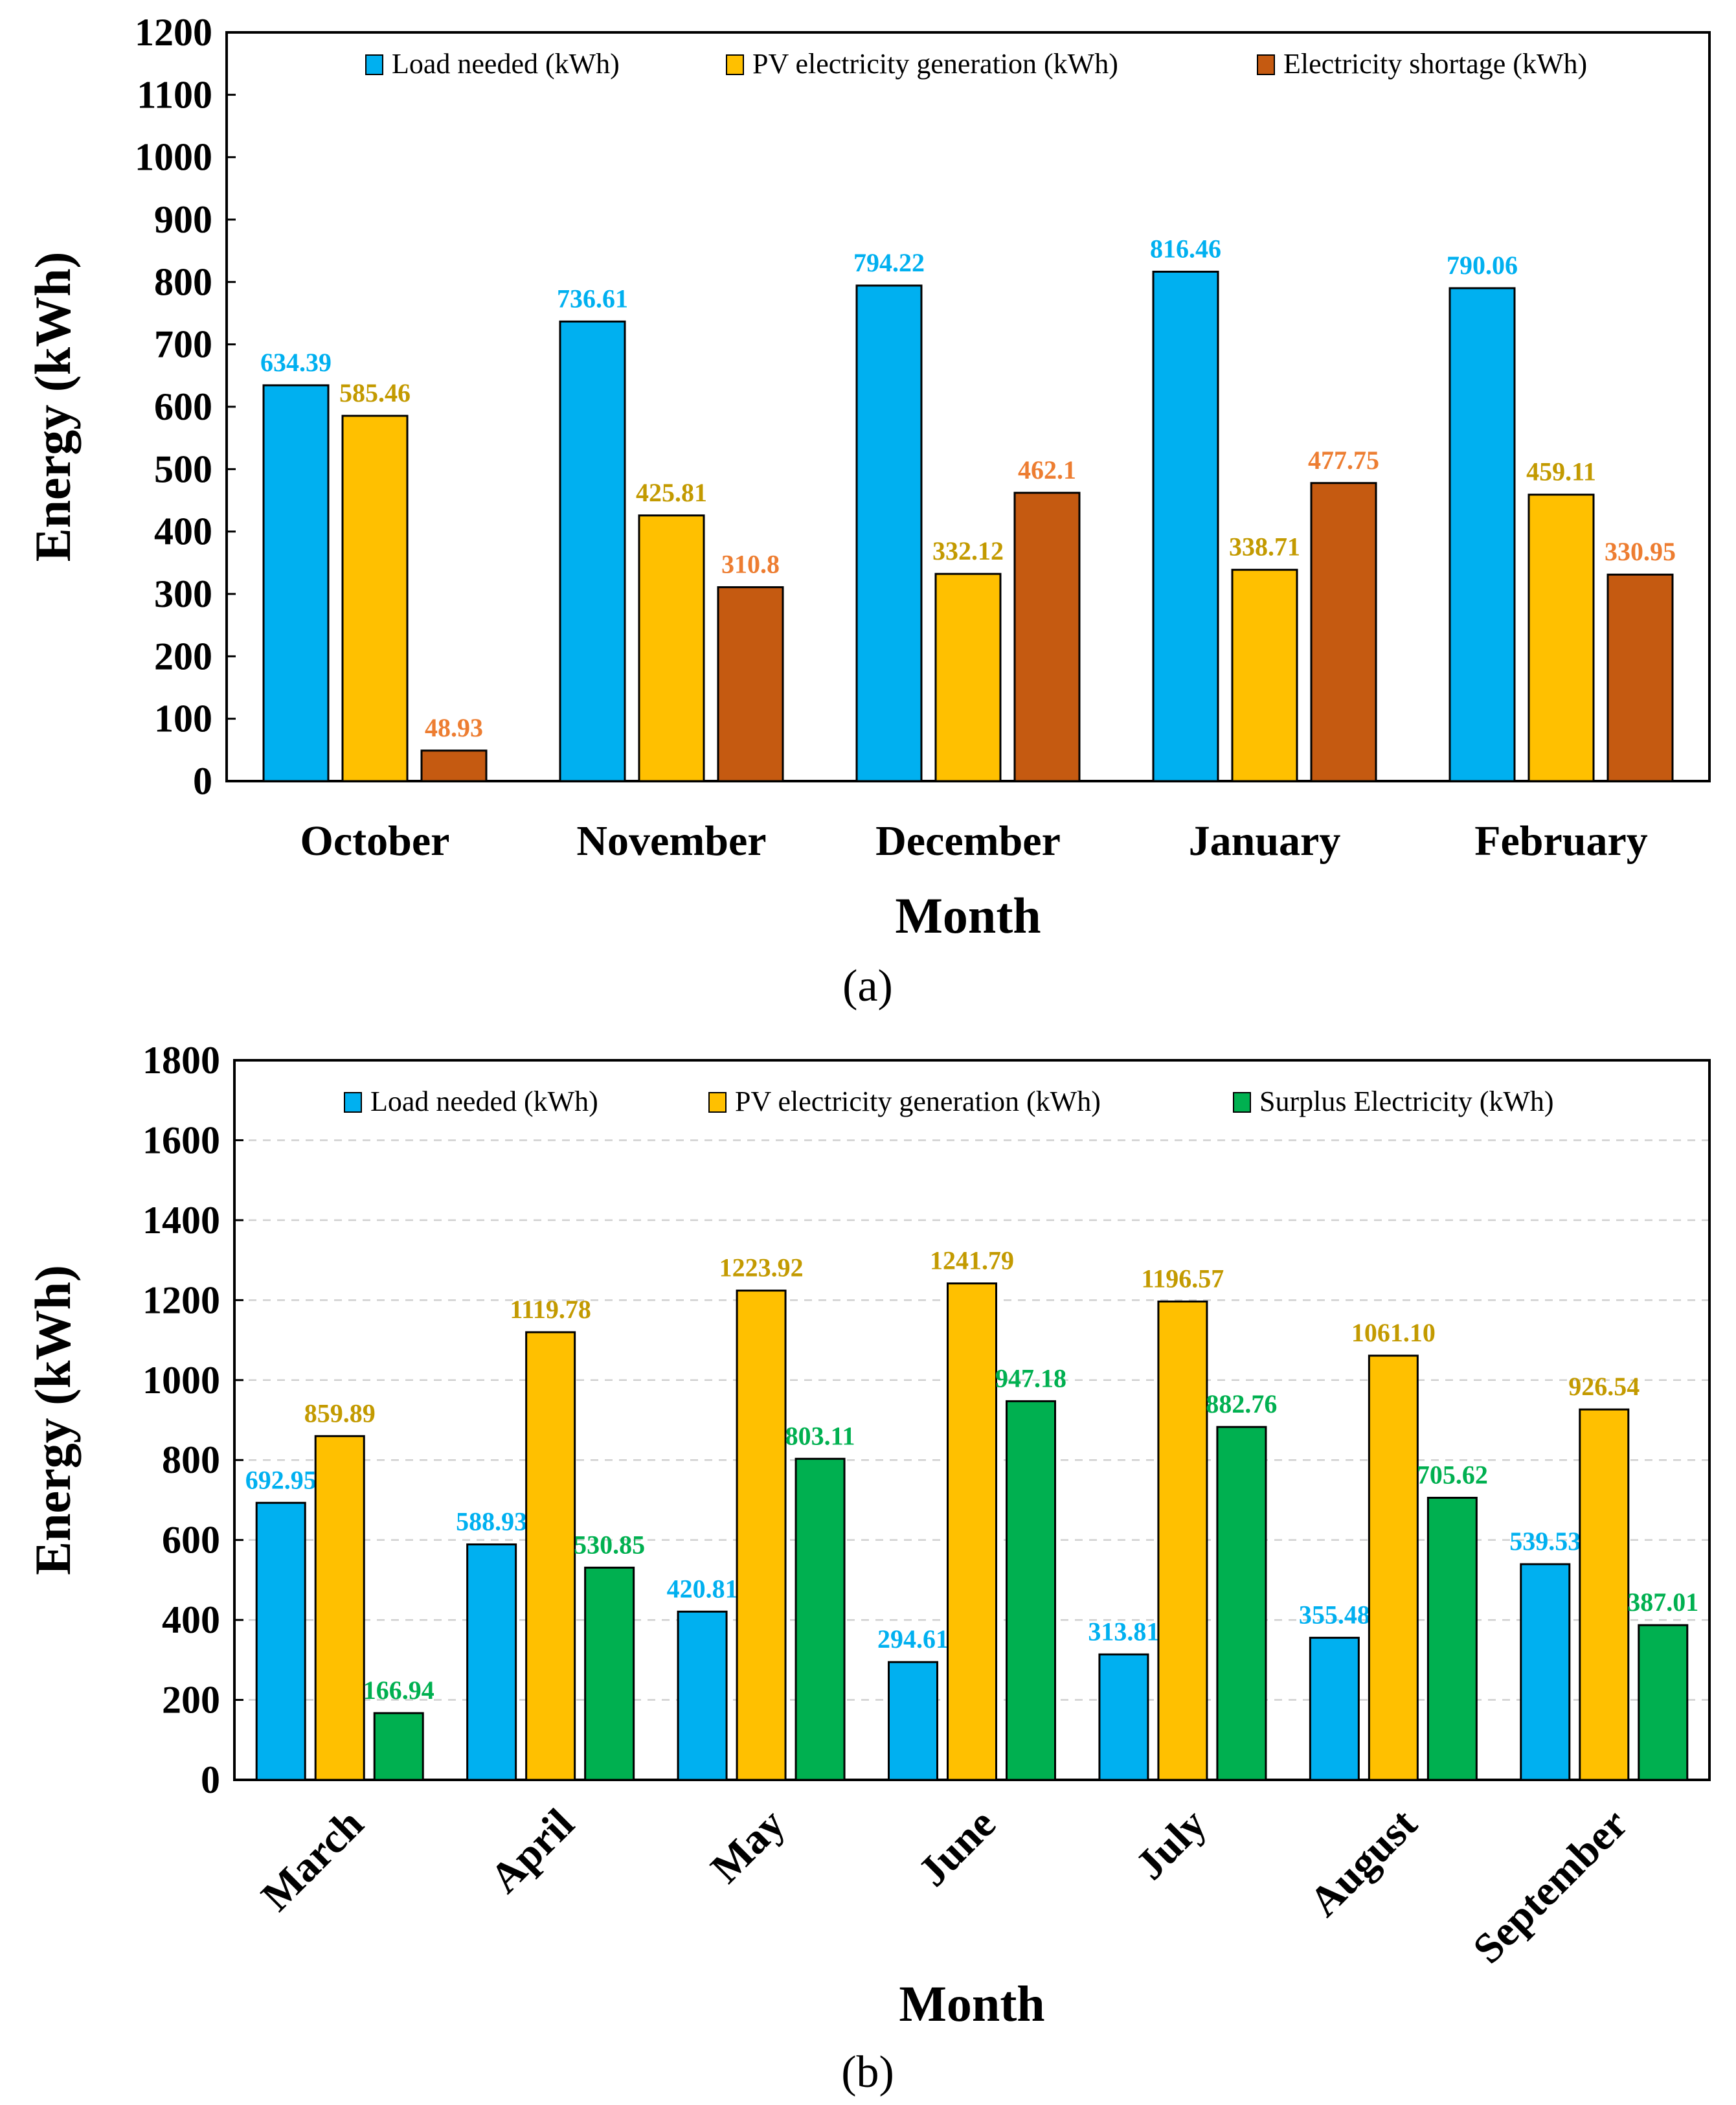  Describe the element at coordinates (532, 1851) in the screenshot. I see `x-category-label: April` at that location.